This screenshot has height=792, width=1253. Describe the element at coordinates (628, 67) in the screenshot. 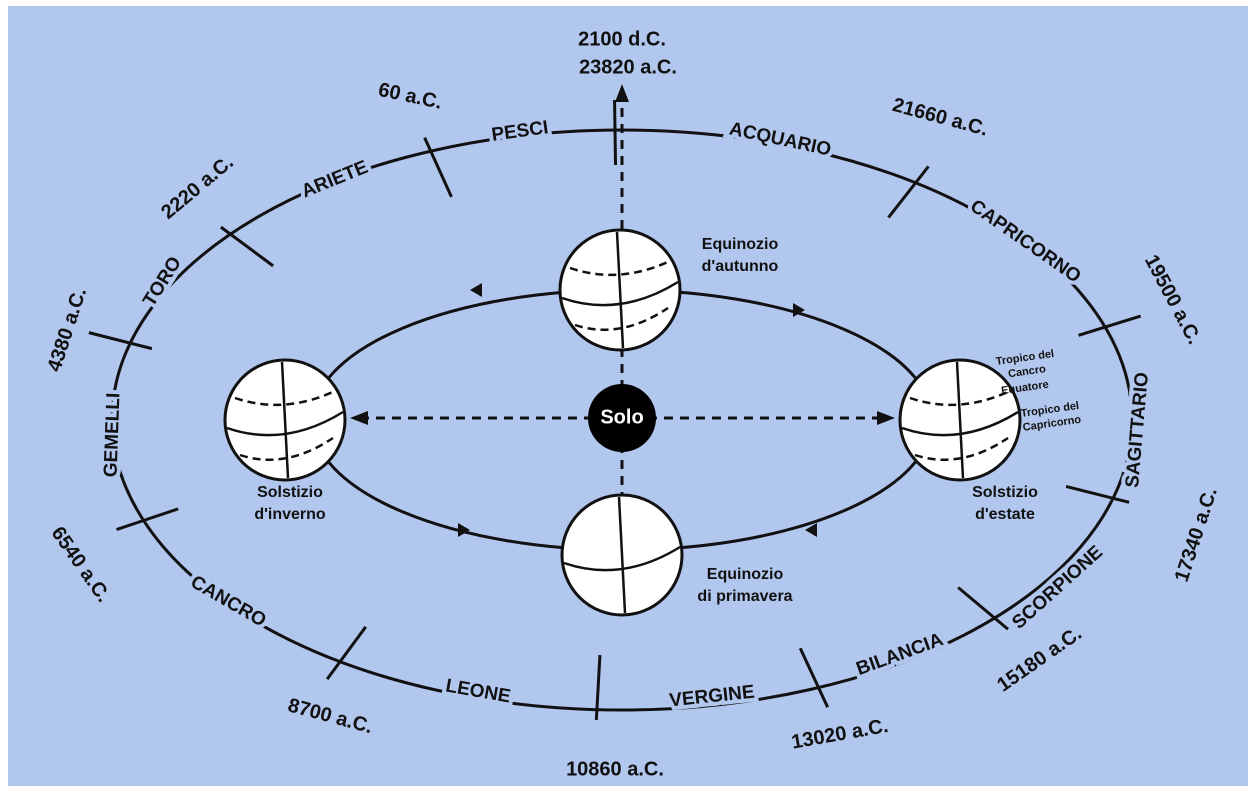

I see `top-date: 23820 a.C.` at that location.